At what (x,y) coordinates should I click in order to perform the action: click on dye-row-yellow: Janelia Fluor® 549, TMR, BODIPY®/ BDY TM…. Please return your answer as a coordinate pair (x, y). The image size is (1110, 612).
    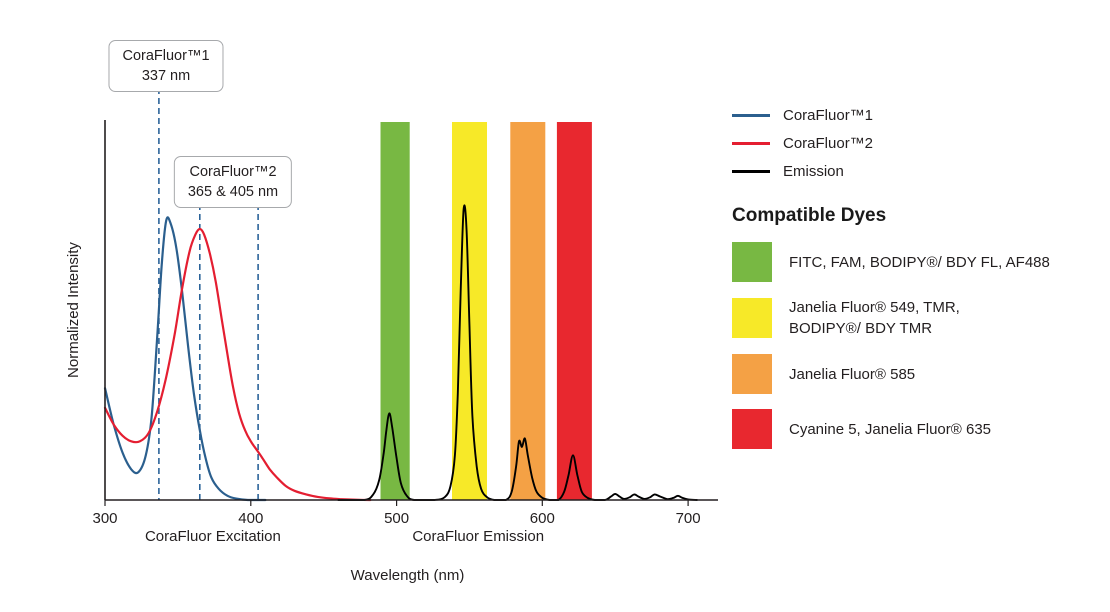
    Looking at the image, I should click on (918, 318).